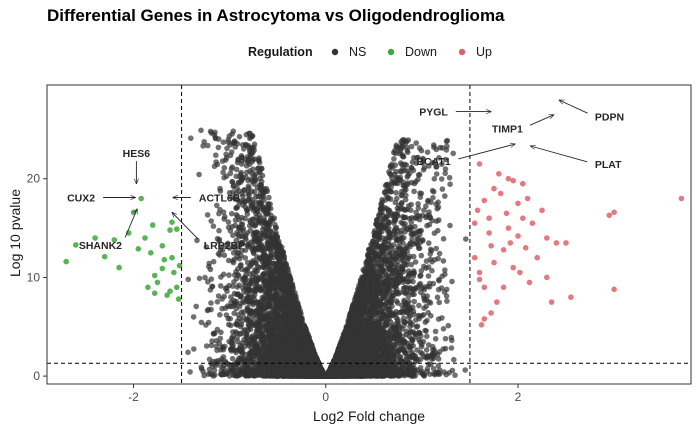  What do you see at coordinates (391, 52) in the screenshot?
I see `legend-key-down` at bounding box center [391, 52].